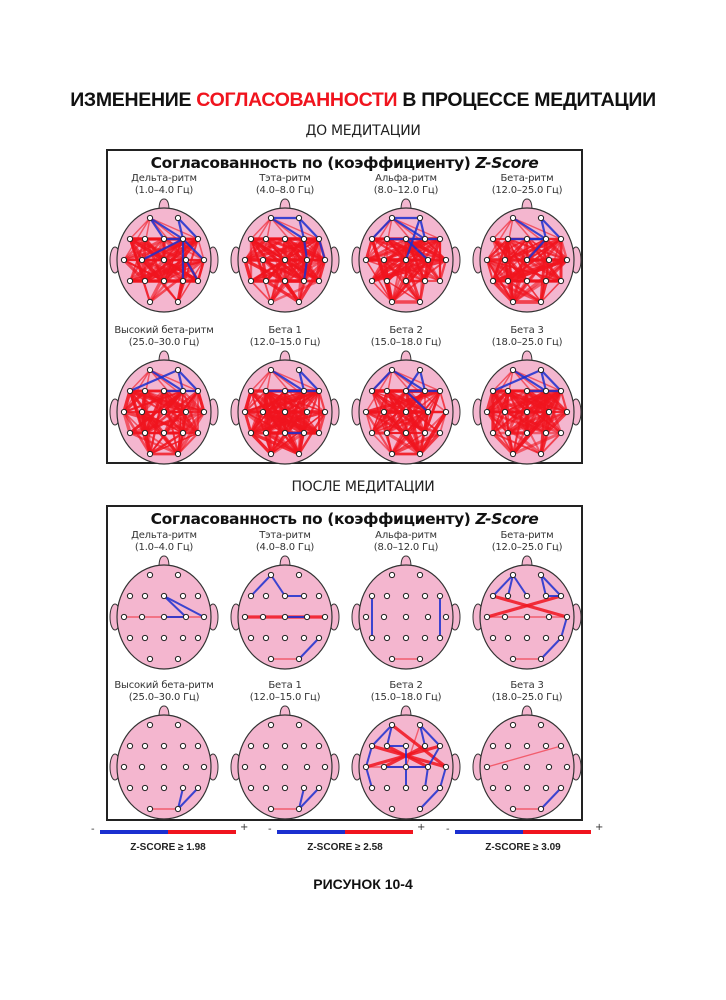 This screenshot has height=1000, width=726. What do you see at coordinates (93, 829) in the screenshot?
I see `minus-sign: -` at bounding box center [93, 829].